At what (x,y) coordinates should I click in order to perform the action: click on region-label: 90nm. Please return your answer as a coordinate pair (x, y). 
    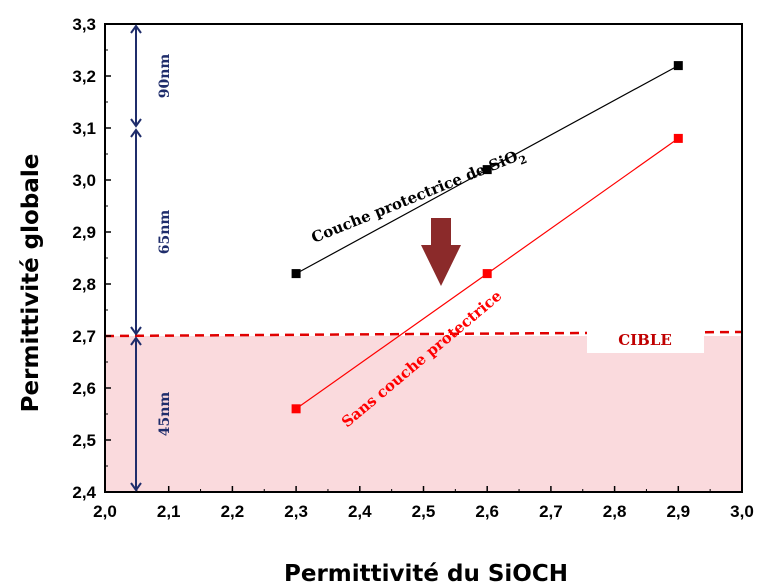
    Looking at the image, I should click on (165, 76).